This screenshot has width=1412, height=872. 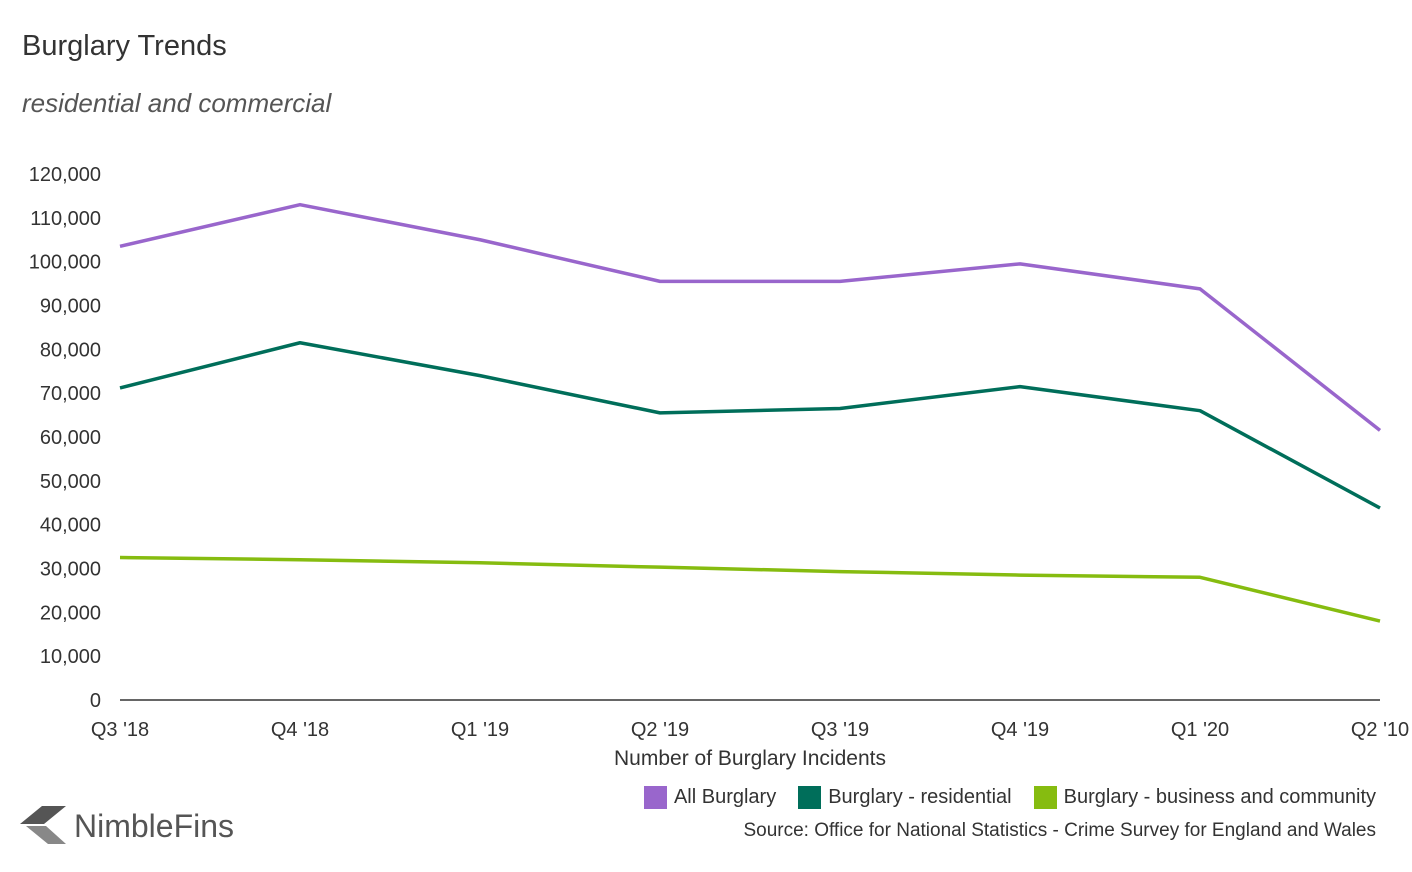 What do you see at coordinates (920, 797) in the screenshot?
I see `legend-label: Burglary - residential` at bounding box center [920, 797].